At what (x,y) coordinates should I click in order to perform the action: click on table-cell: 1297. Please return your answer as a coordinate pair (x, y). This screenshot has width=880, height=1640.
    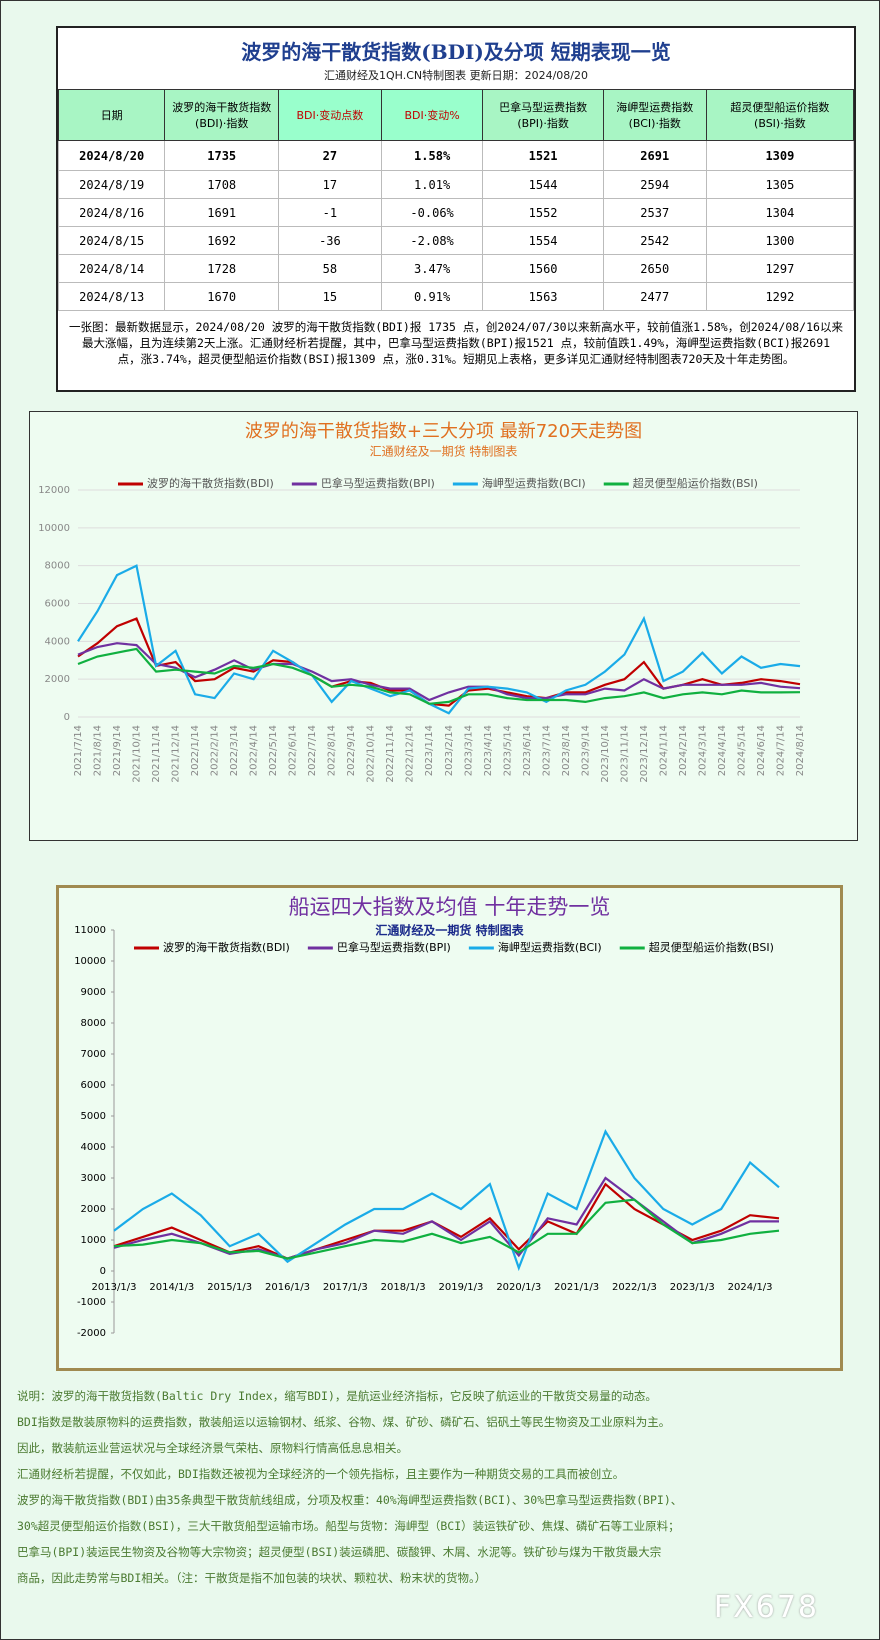
    Looking at the image, I should click on (780, 268).